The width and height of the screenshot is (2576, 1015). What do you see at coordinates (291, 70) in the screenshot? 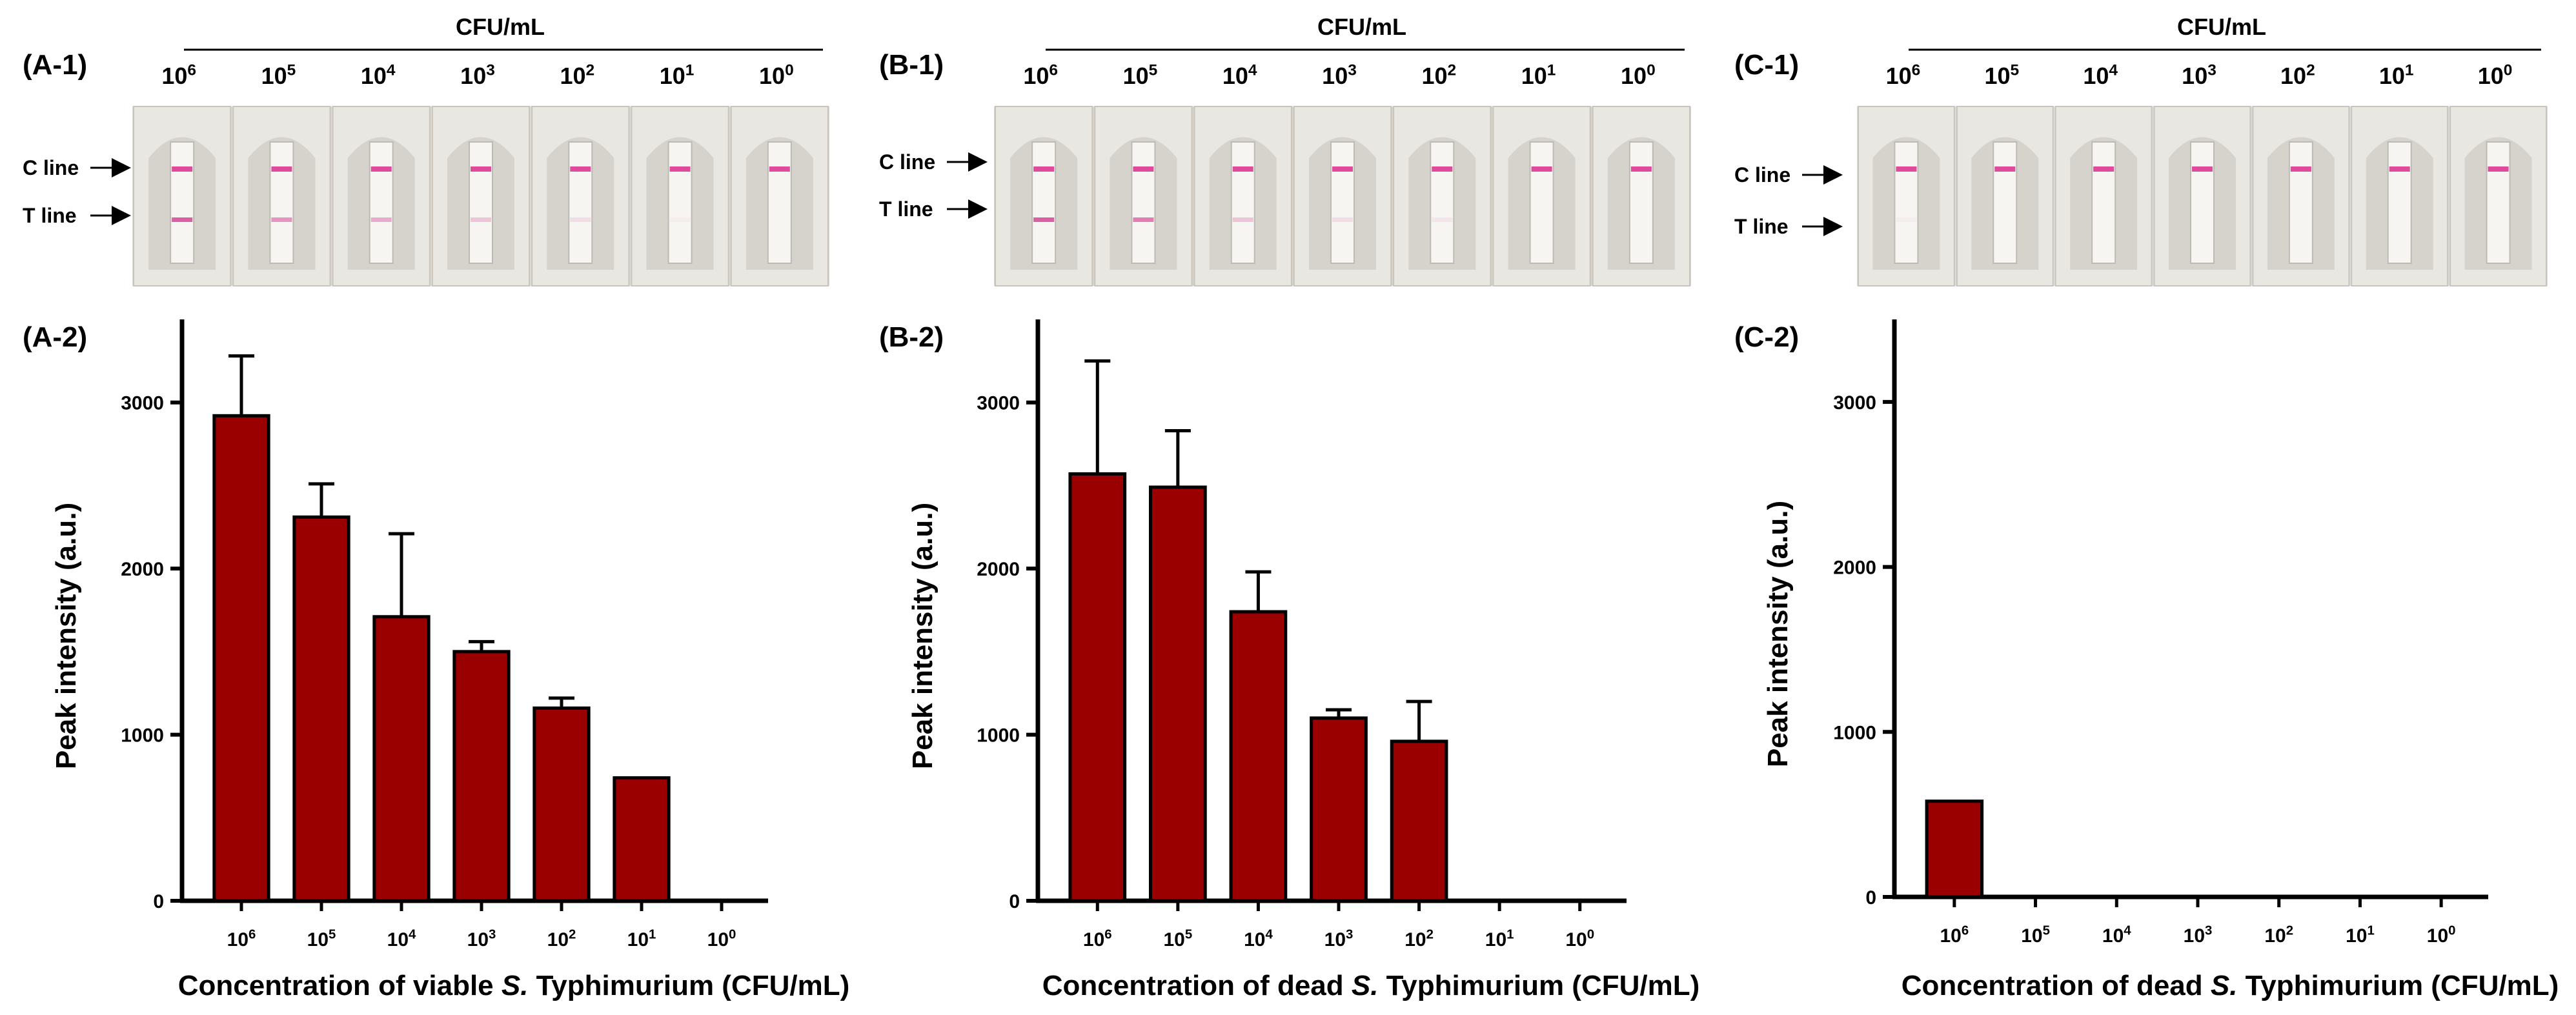
I see `lane-concentration-label-exponent: 5` at bounding box center [291, 70].